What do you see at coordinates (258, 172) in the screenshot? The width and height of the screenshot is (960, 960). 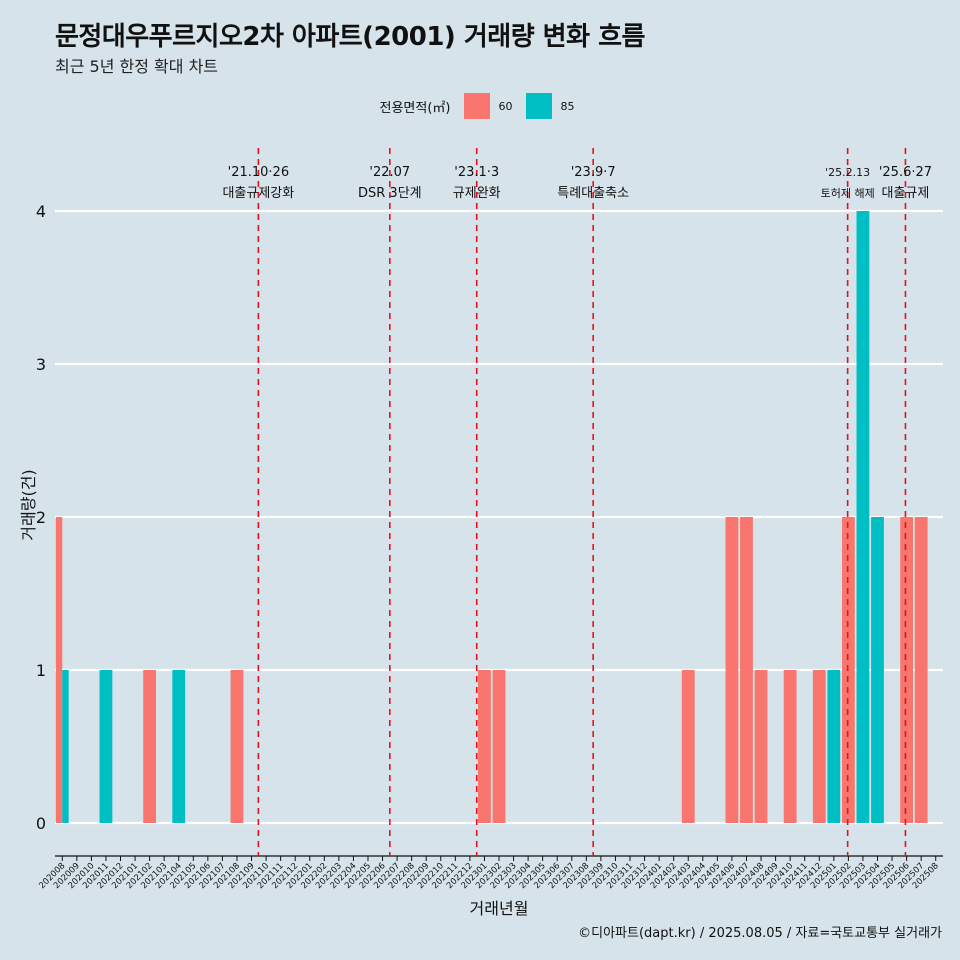 I see `event-date-0: '21.10·26` at bounding box center [258, 172].